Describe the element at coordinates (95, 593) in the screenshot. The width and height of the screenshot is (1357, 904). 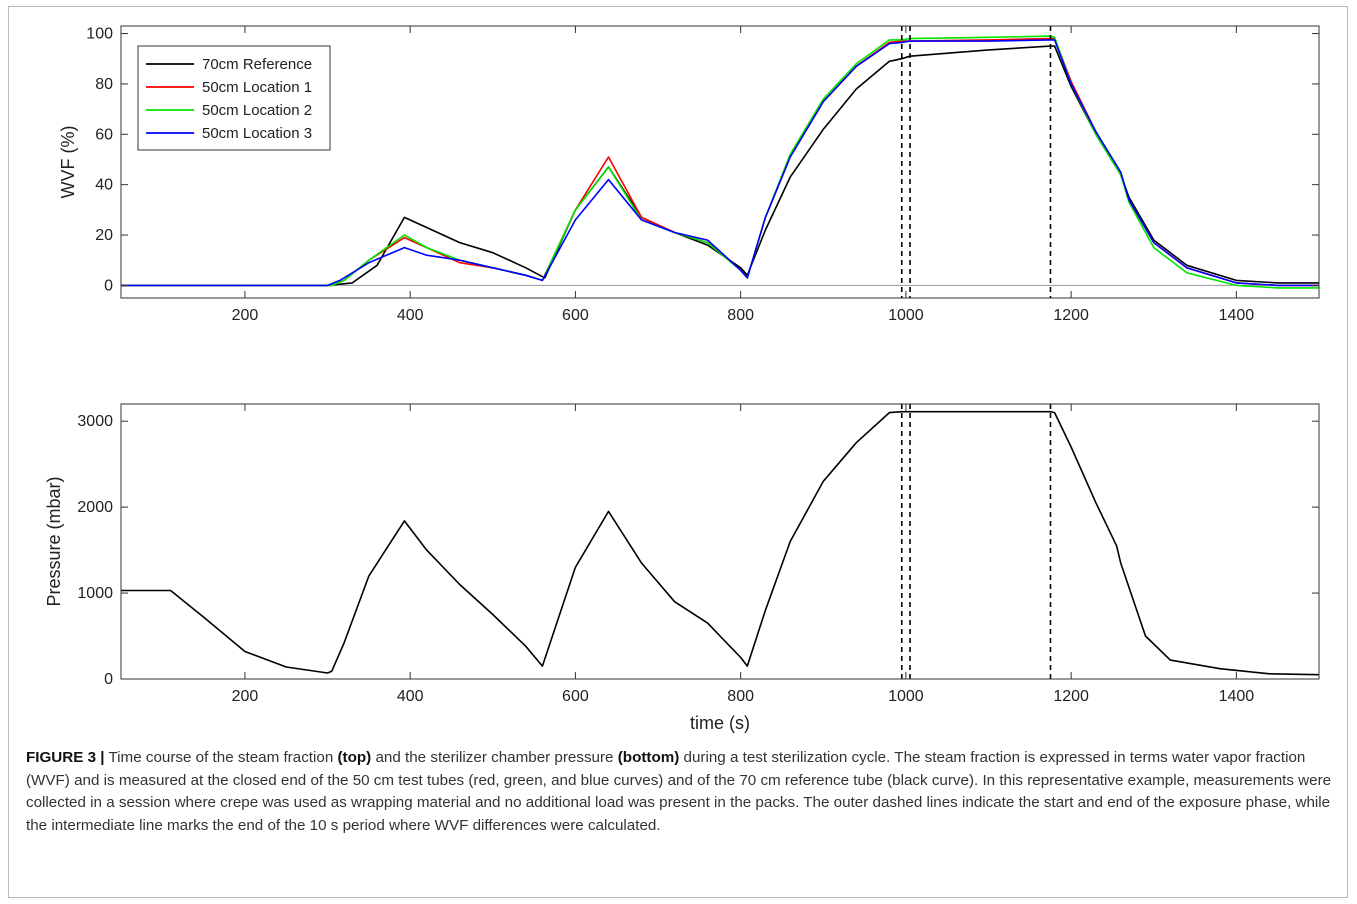
I see `y-tick-label: 1000` at that location.